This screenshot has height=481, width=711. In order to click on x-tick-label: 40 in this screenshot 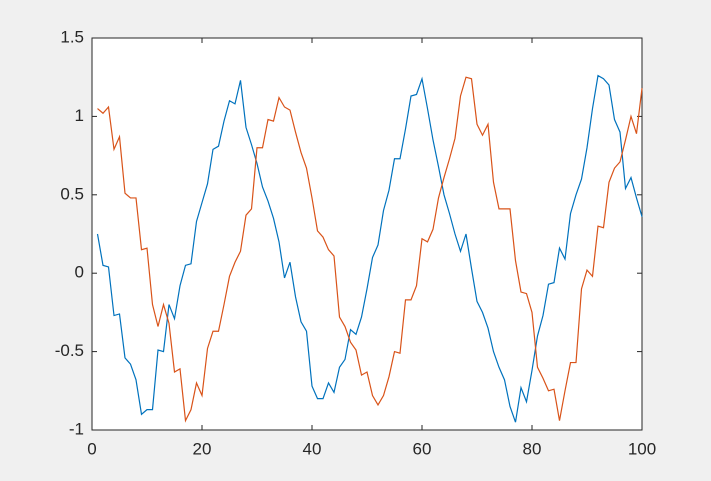, I will do `click(312, 448)`.